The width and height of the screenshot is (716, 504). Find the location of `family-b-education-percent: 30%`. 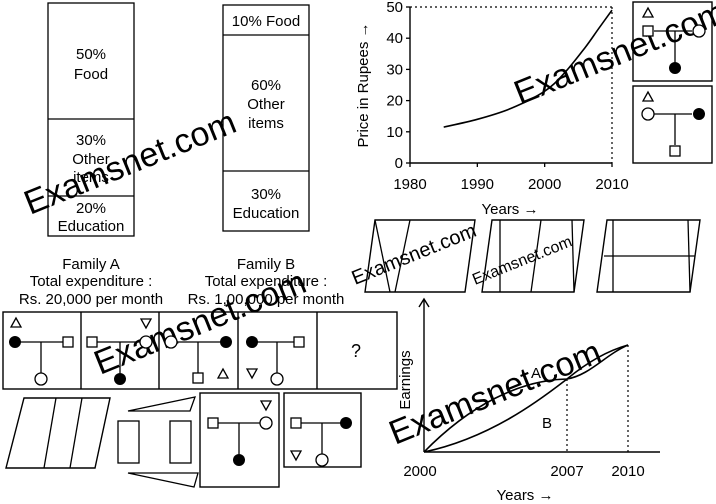

family-b-education-percent: 30% is located at coordinates (266, 194).